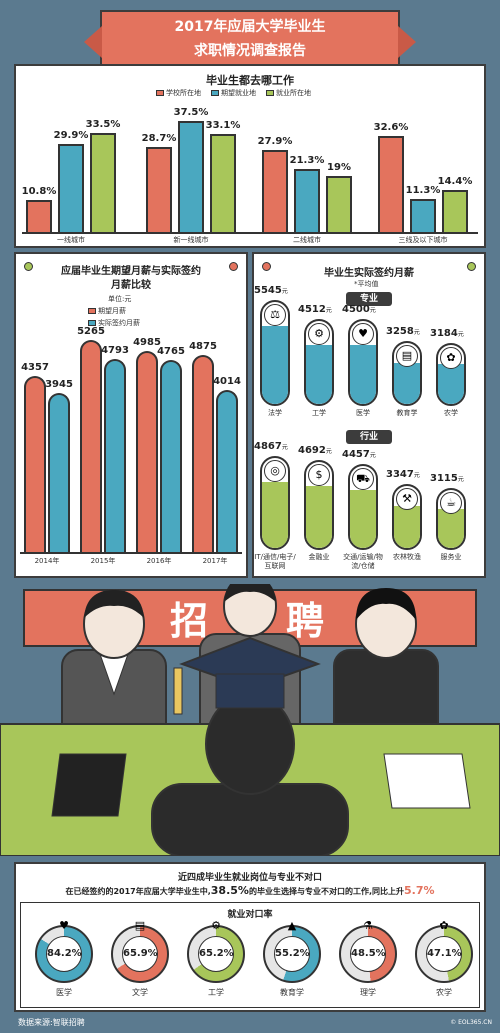 This screenshot has height=1033, width=500. Describe the element at coordinates (319, 413) in the screenshot. I see `chart3-category-0-1: 工学` at that location.